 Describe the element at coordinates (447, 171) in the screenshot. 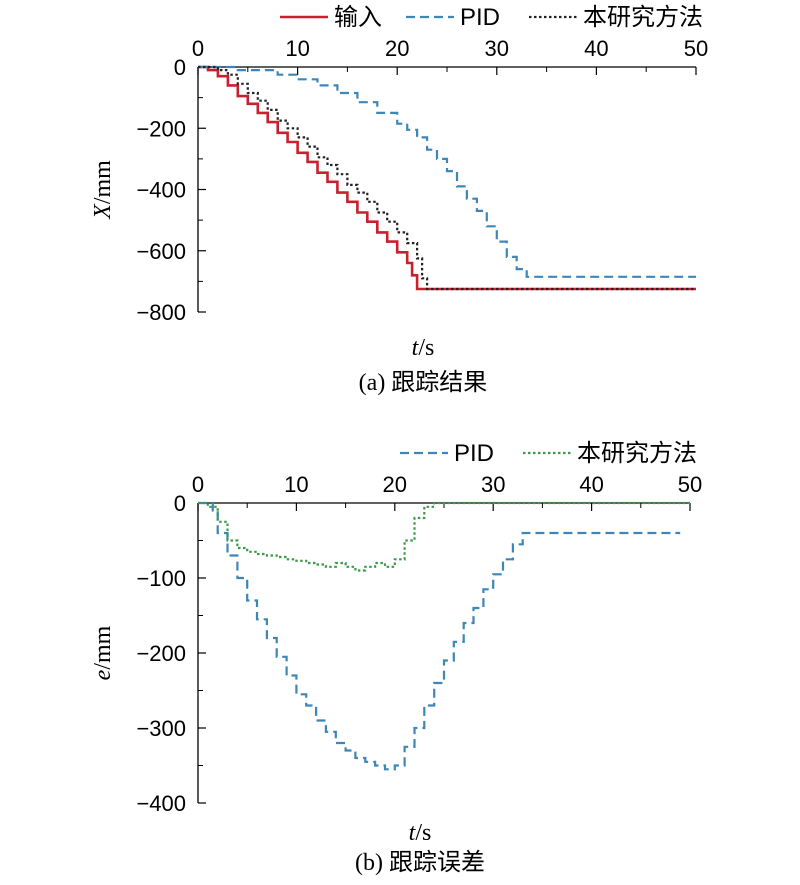

I see `chart-0-series-1-line` at that location.